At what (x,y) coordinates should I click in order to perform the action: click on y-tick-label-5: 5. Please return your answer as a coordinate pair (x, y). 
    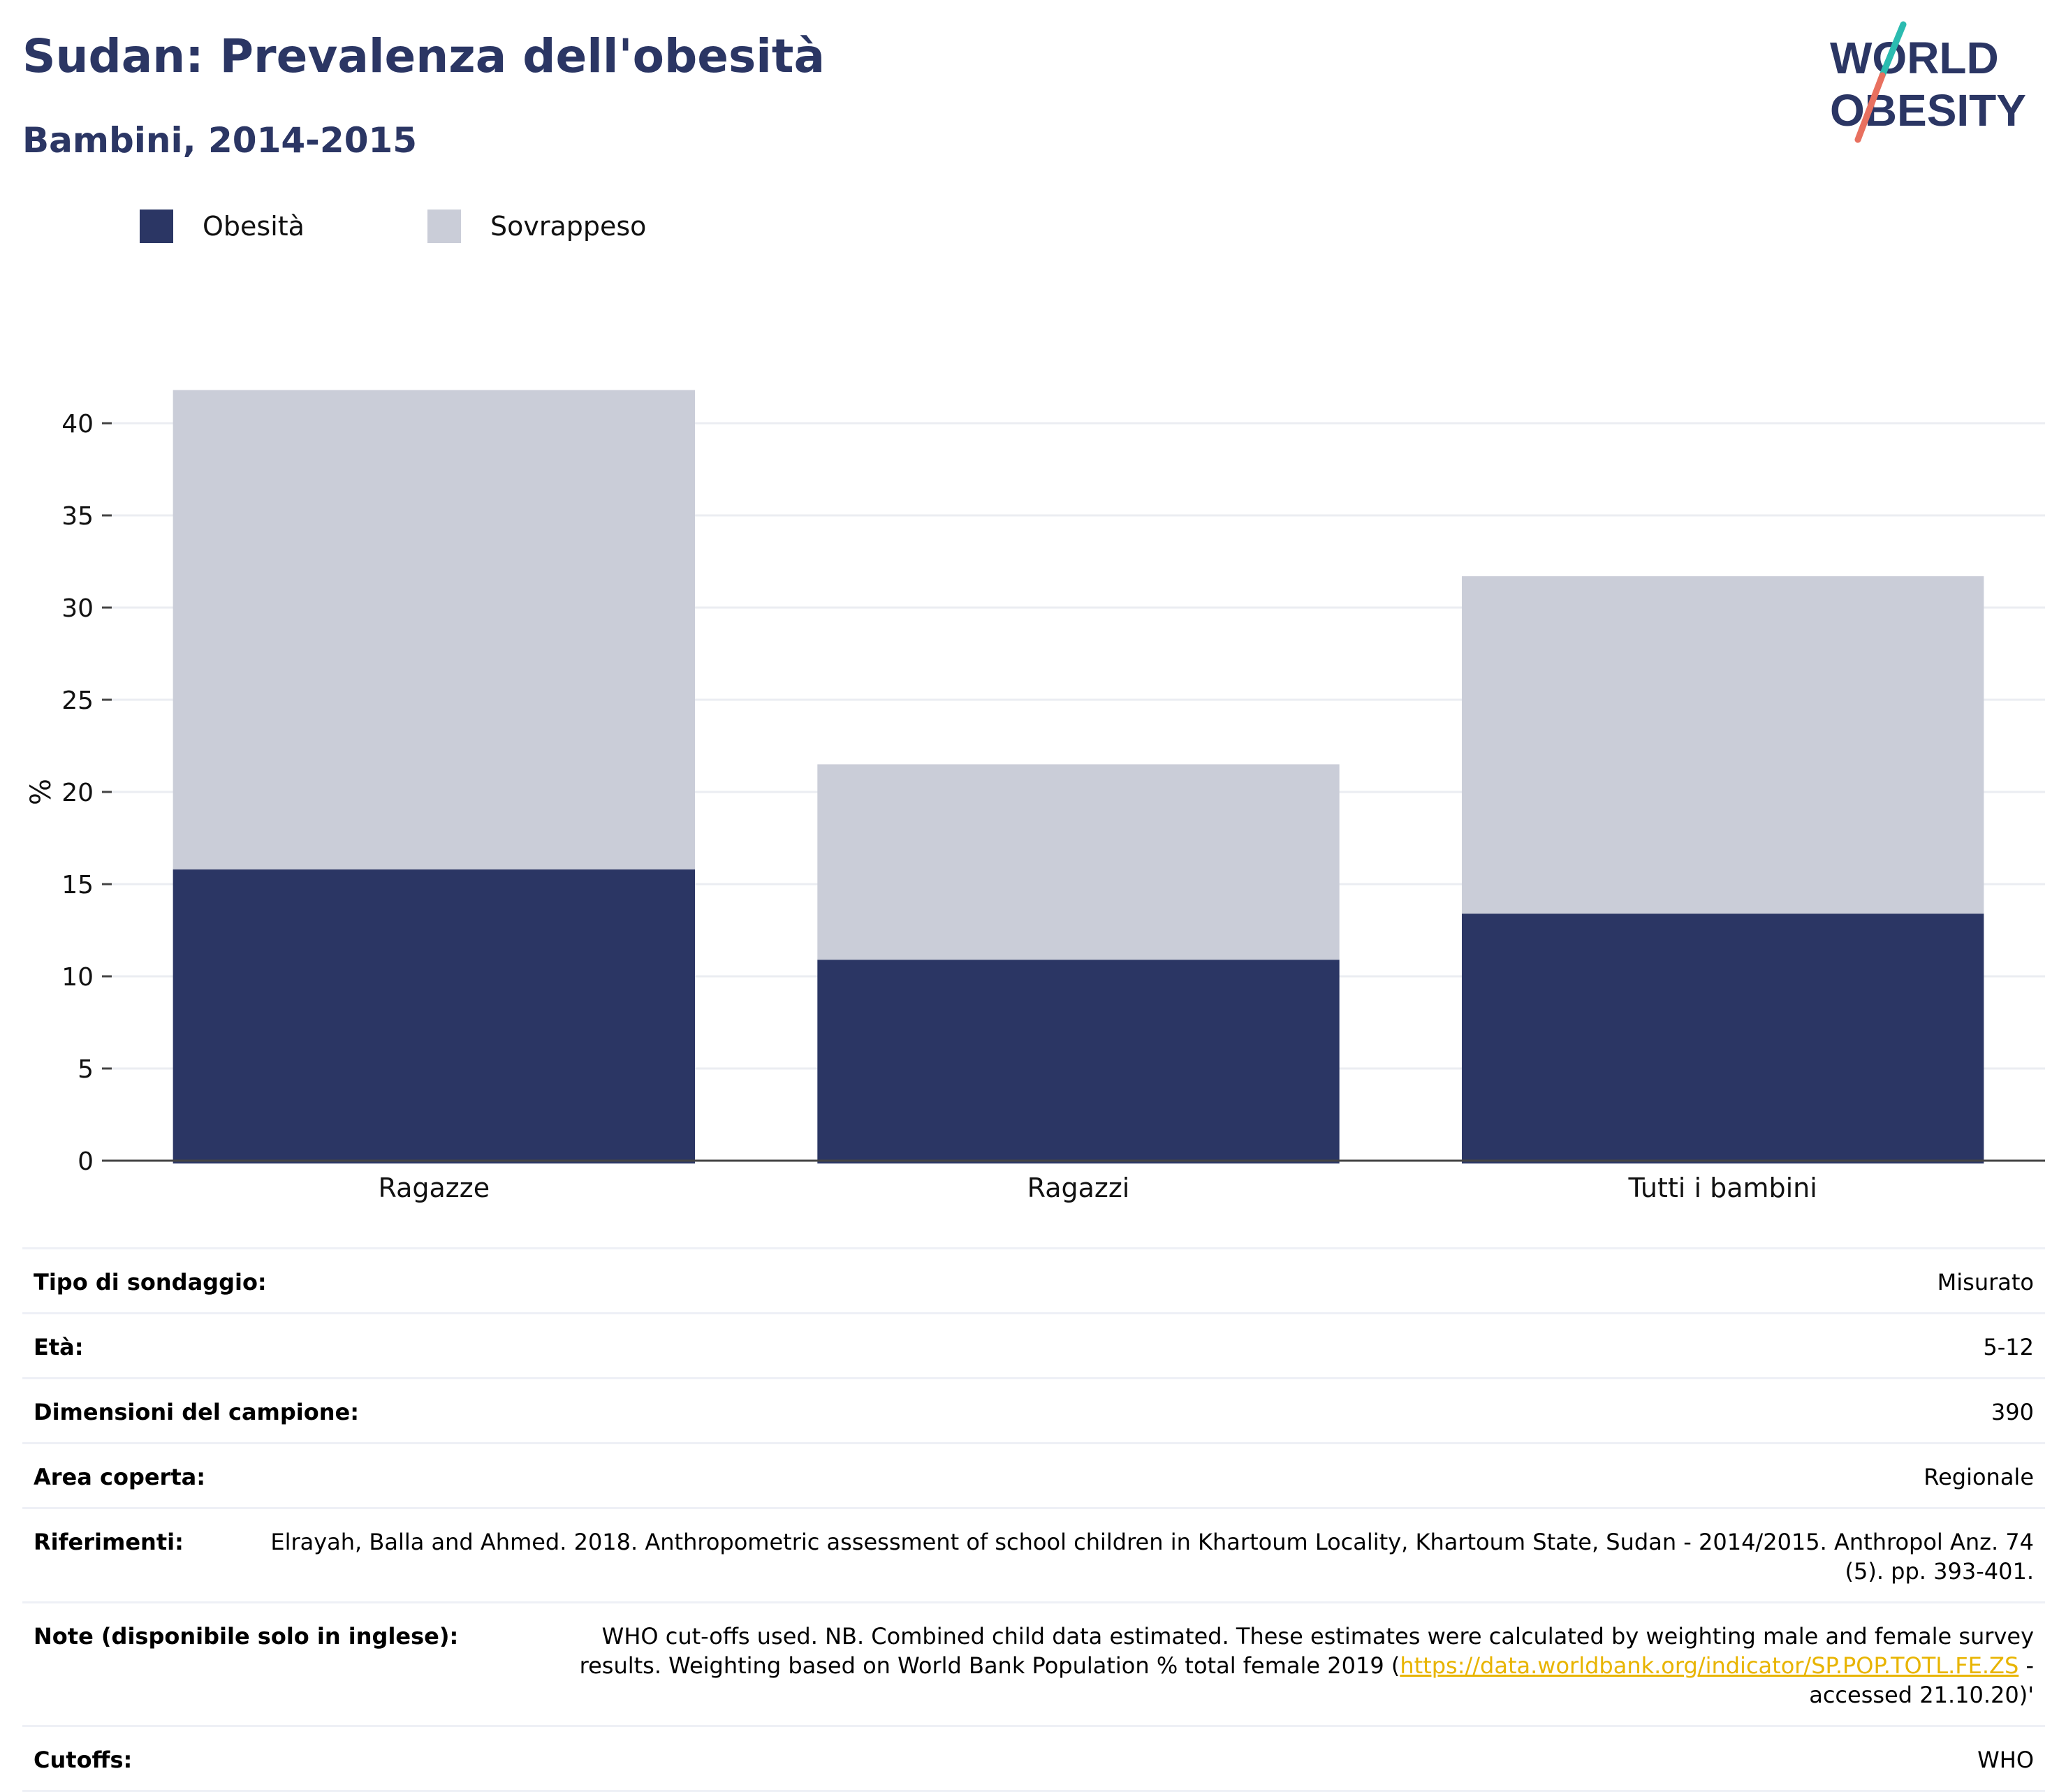
    Looking at the image, I should click on (86, 1069).